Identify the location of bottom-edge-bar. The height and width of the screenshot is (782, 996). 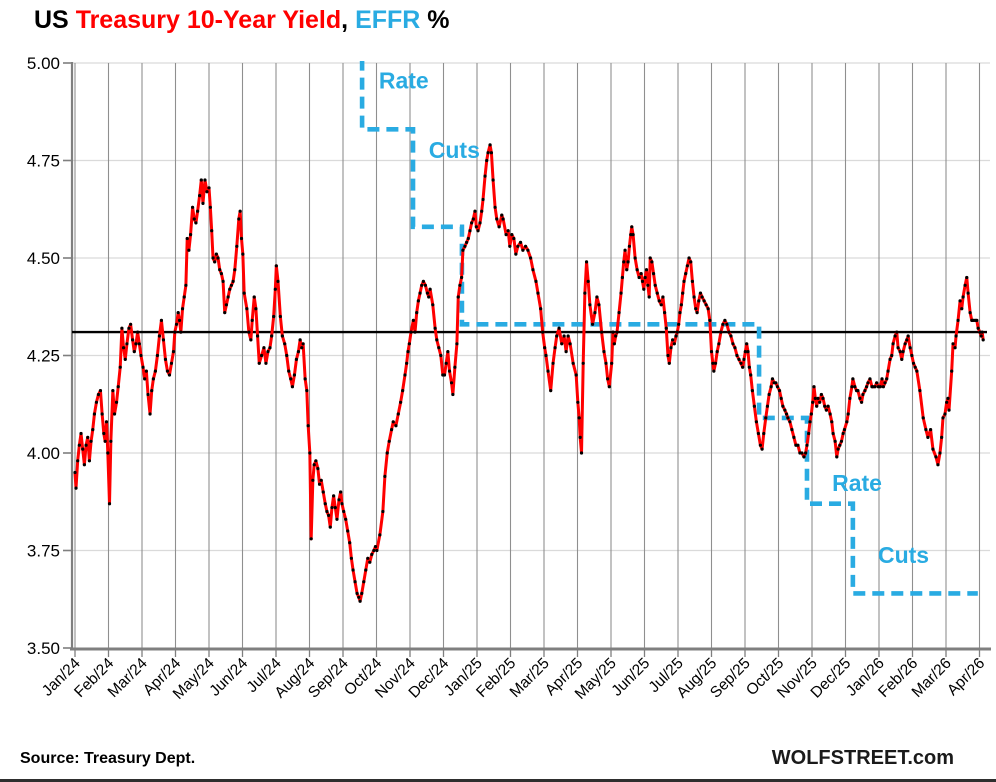
(498, 780).